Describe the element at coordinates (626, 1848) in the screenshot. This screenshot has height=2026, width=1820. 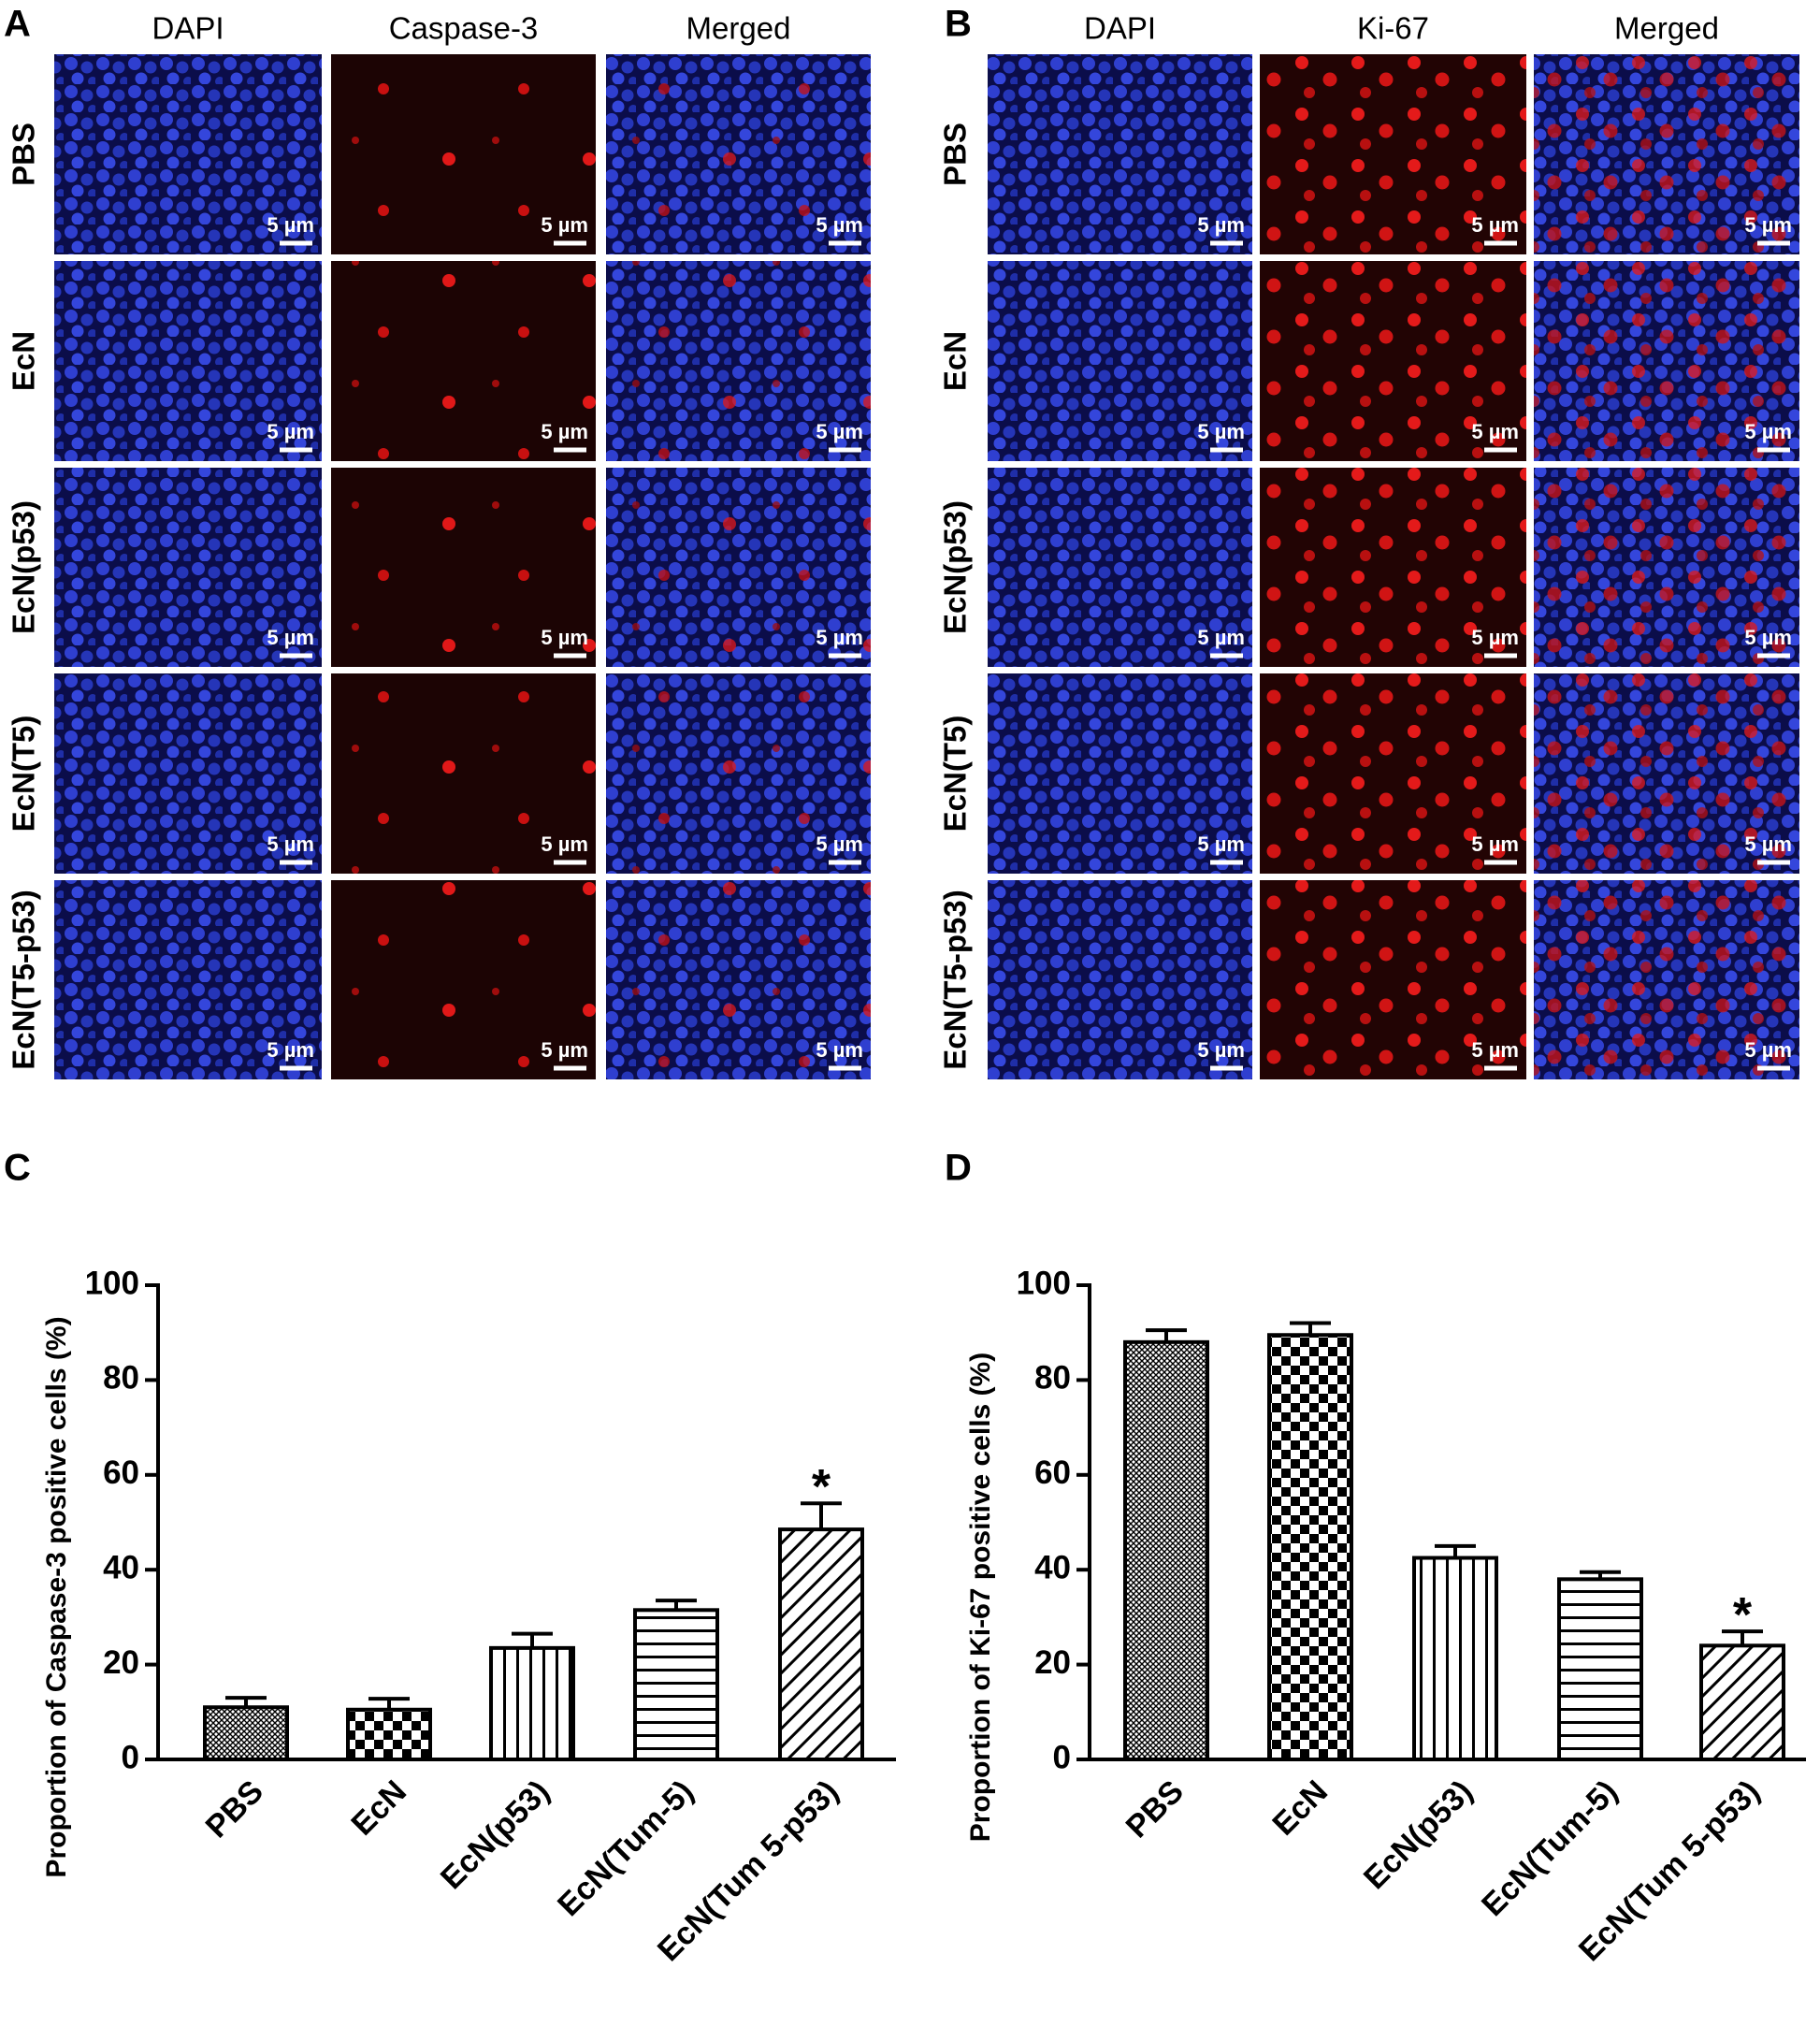
I see `x-tick-label: EcN(Tum-5)` at that location.